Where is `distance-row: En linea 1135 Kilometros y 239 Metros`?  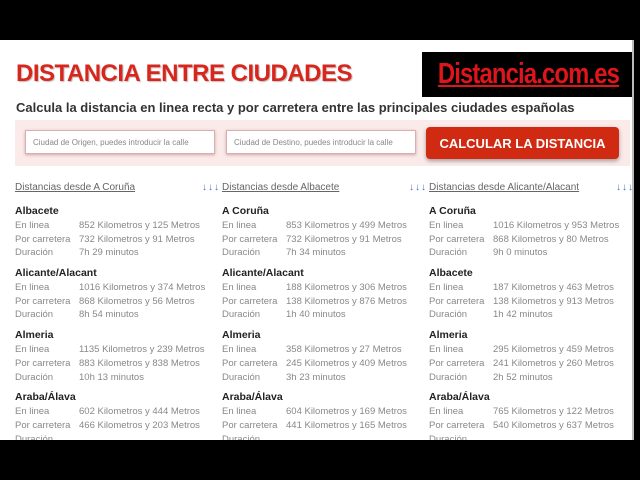 distance-row: En linea 1135 Kilometros y 239 Metros is located at coordinates (117, 350).